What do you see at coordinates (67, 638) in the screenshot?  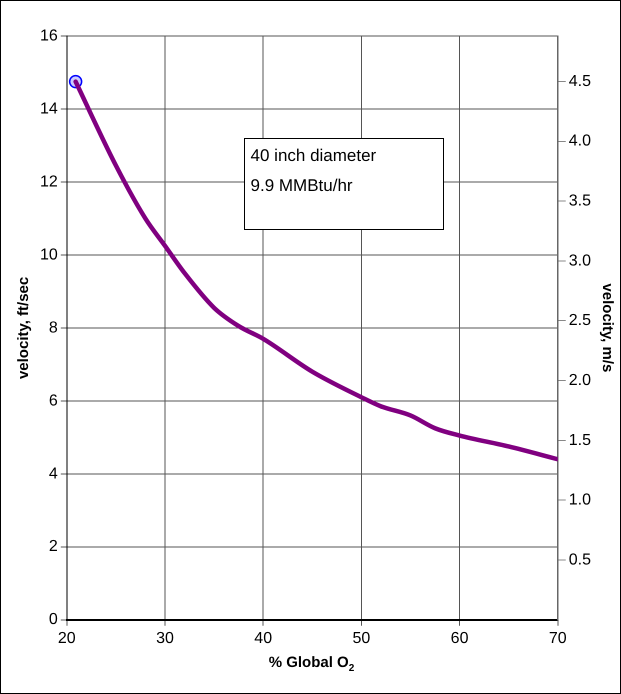 I see `x-tick-label: 20` at bounding box center [67, 638].